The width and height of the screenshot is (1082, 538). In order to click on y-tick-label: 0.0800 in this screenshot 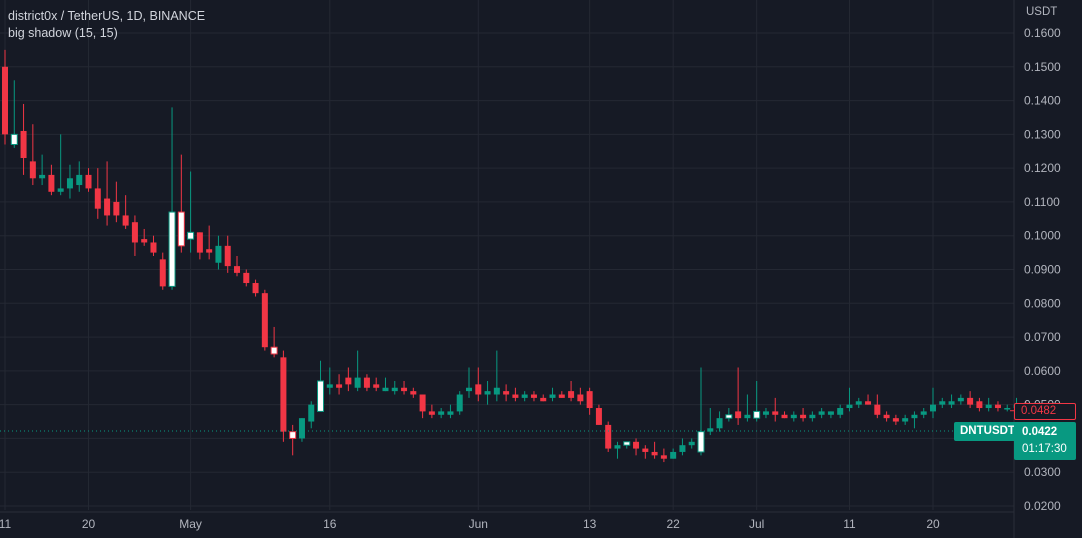, I will do `click(1042, 303)`.